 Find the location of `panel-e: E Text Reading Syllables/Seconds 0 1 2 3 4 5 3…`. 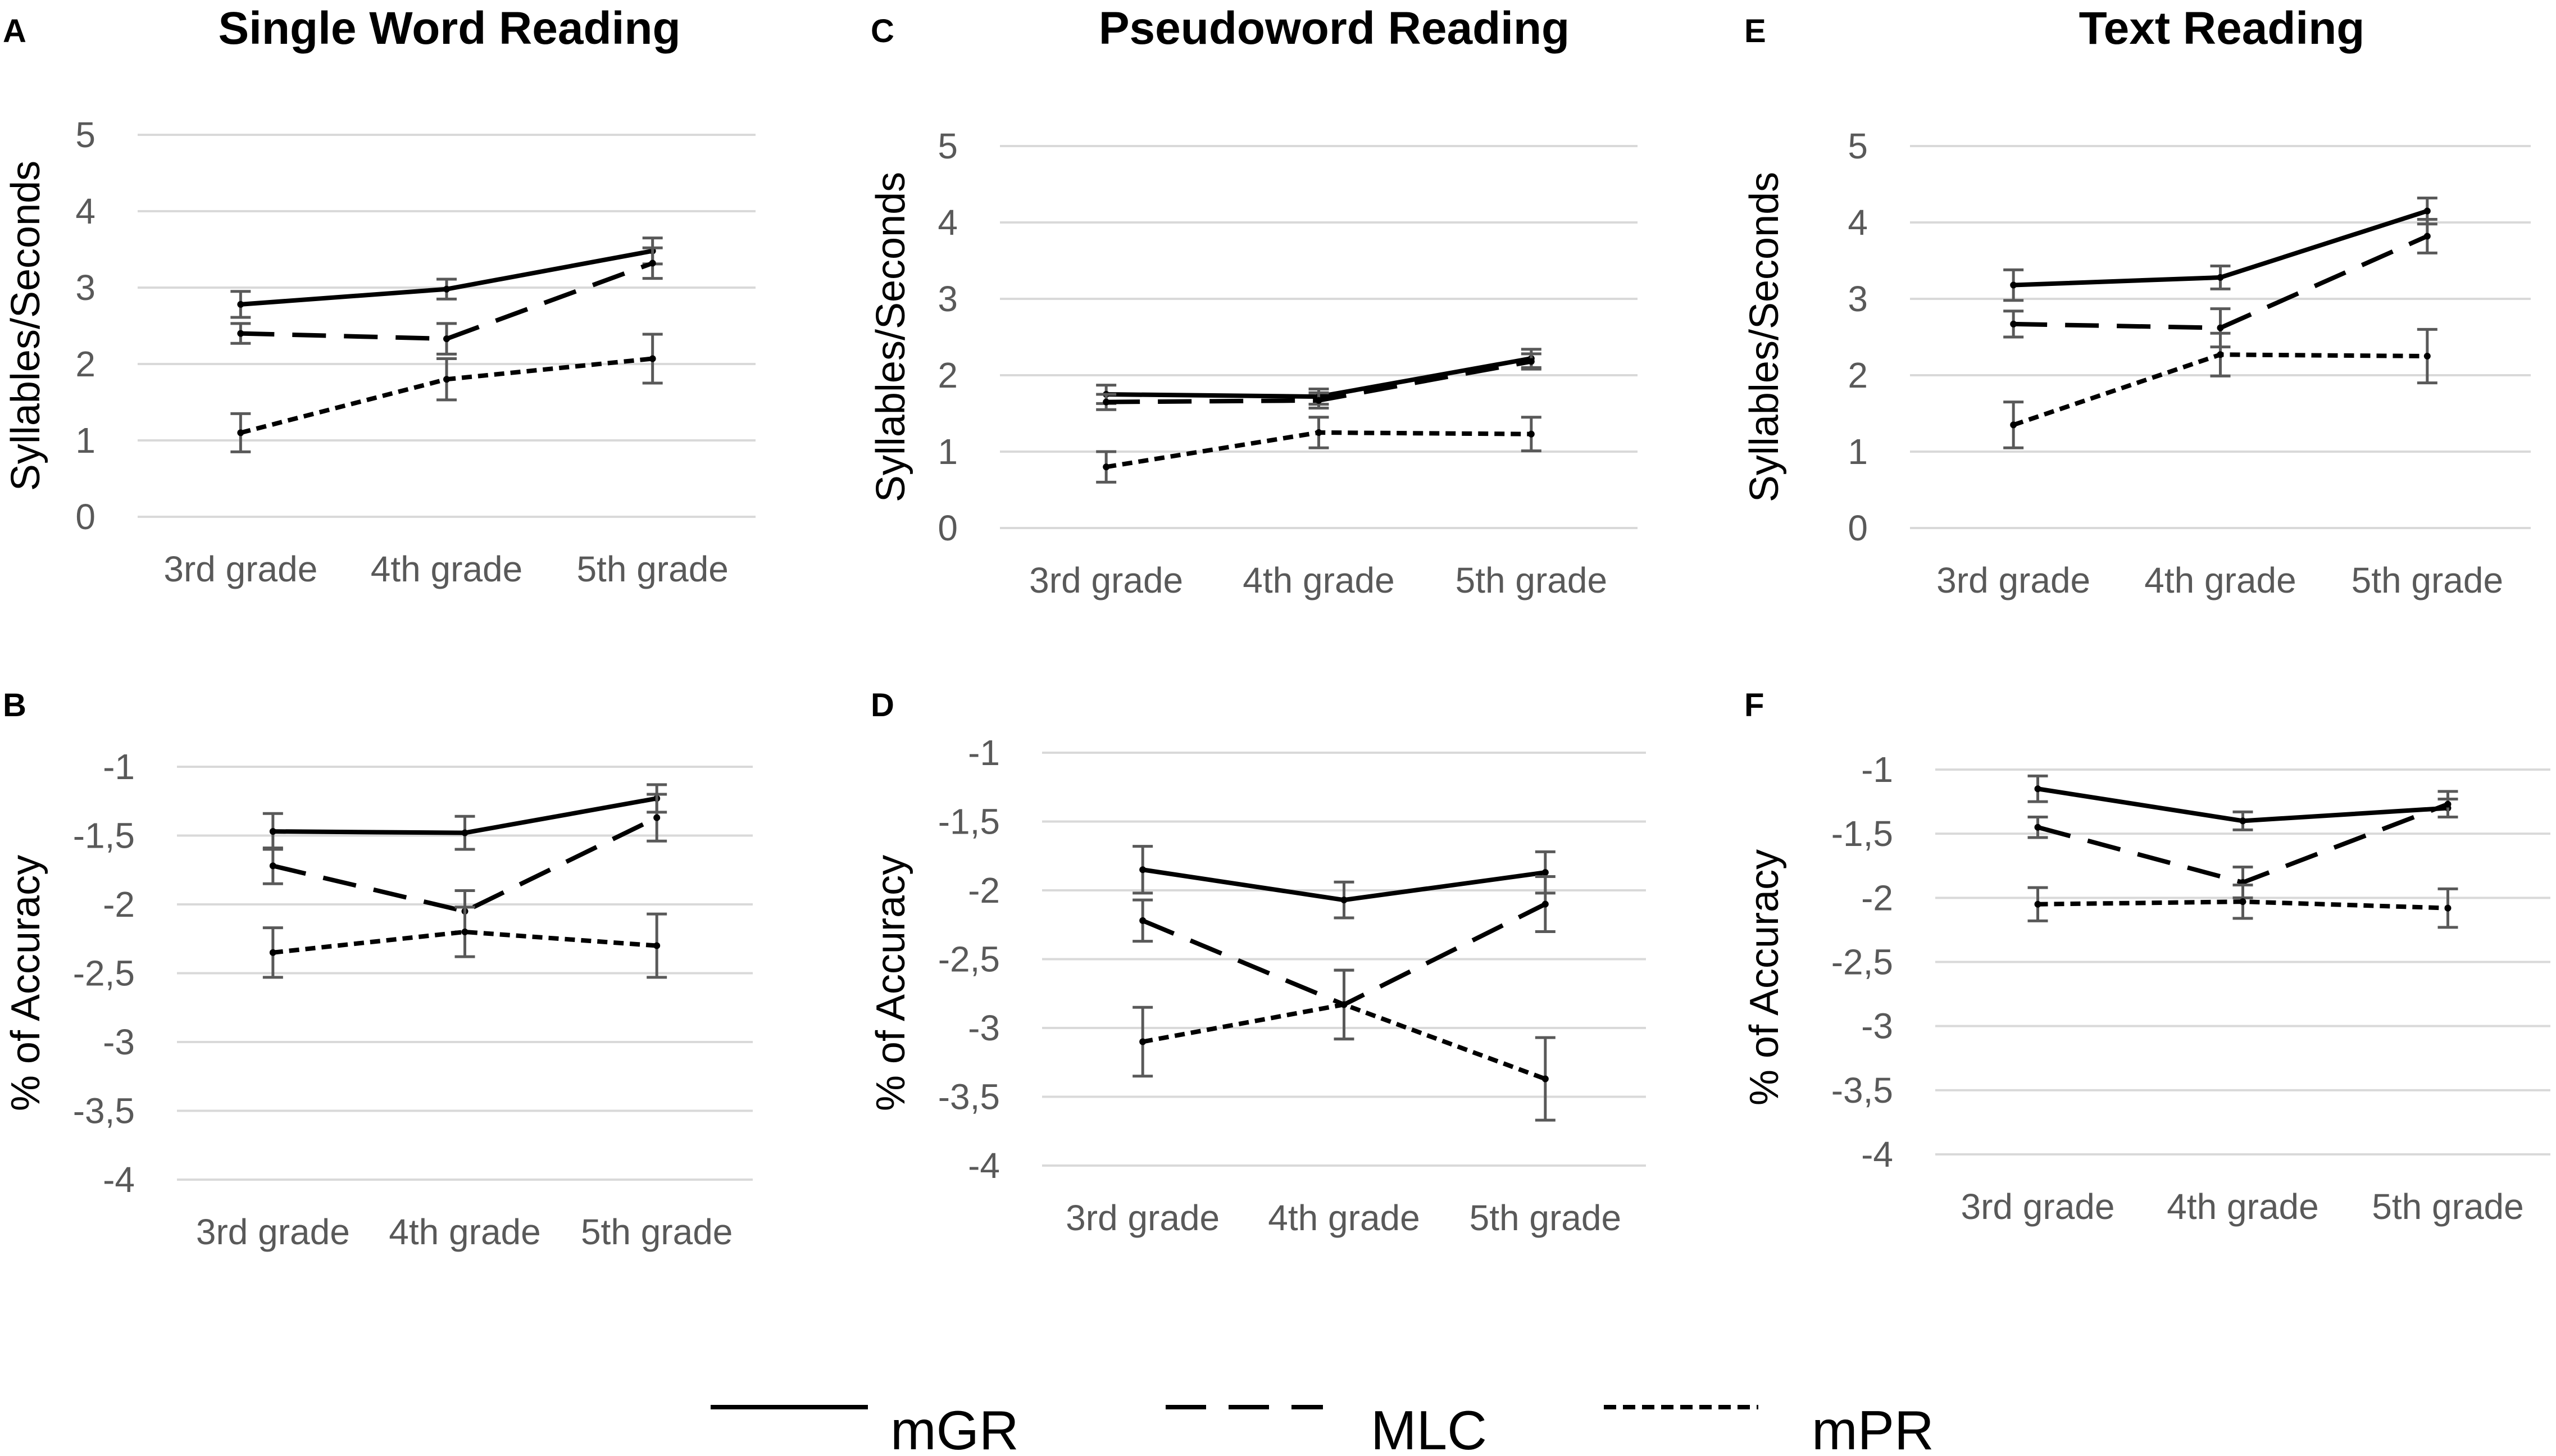

panel-e: E Text Reading Syllables/Seconds 0 1 2 3 4 5 3… is located at coordinates (2136, 301).